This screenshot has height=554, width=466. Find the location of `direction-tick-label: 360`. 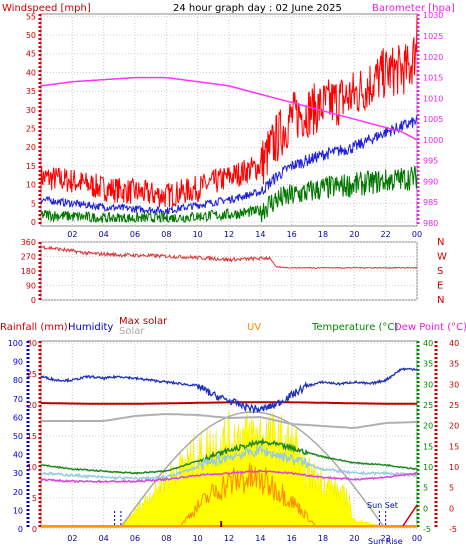

direction-tick-label: 360 is located at coordinates (28, 242).